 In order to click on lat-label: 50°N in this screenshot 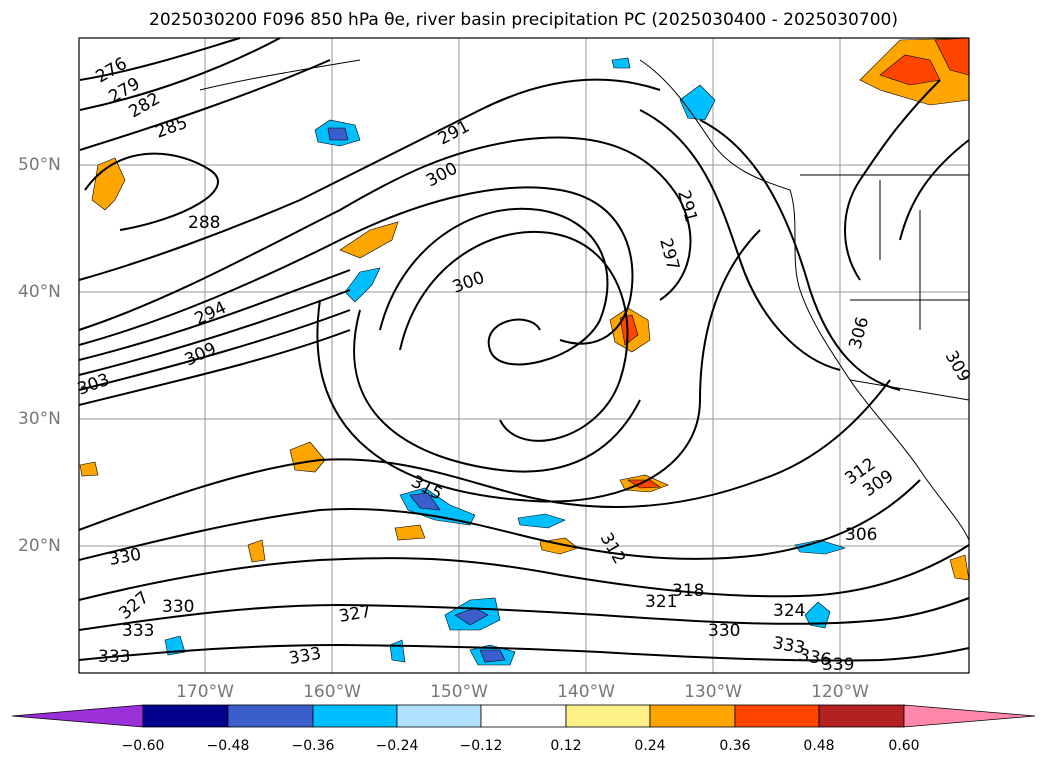, I will do `click(39, 165)`.